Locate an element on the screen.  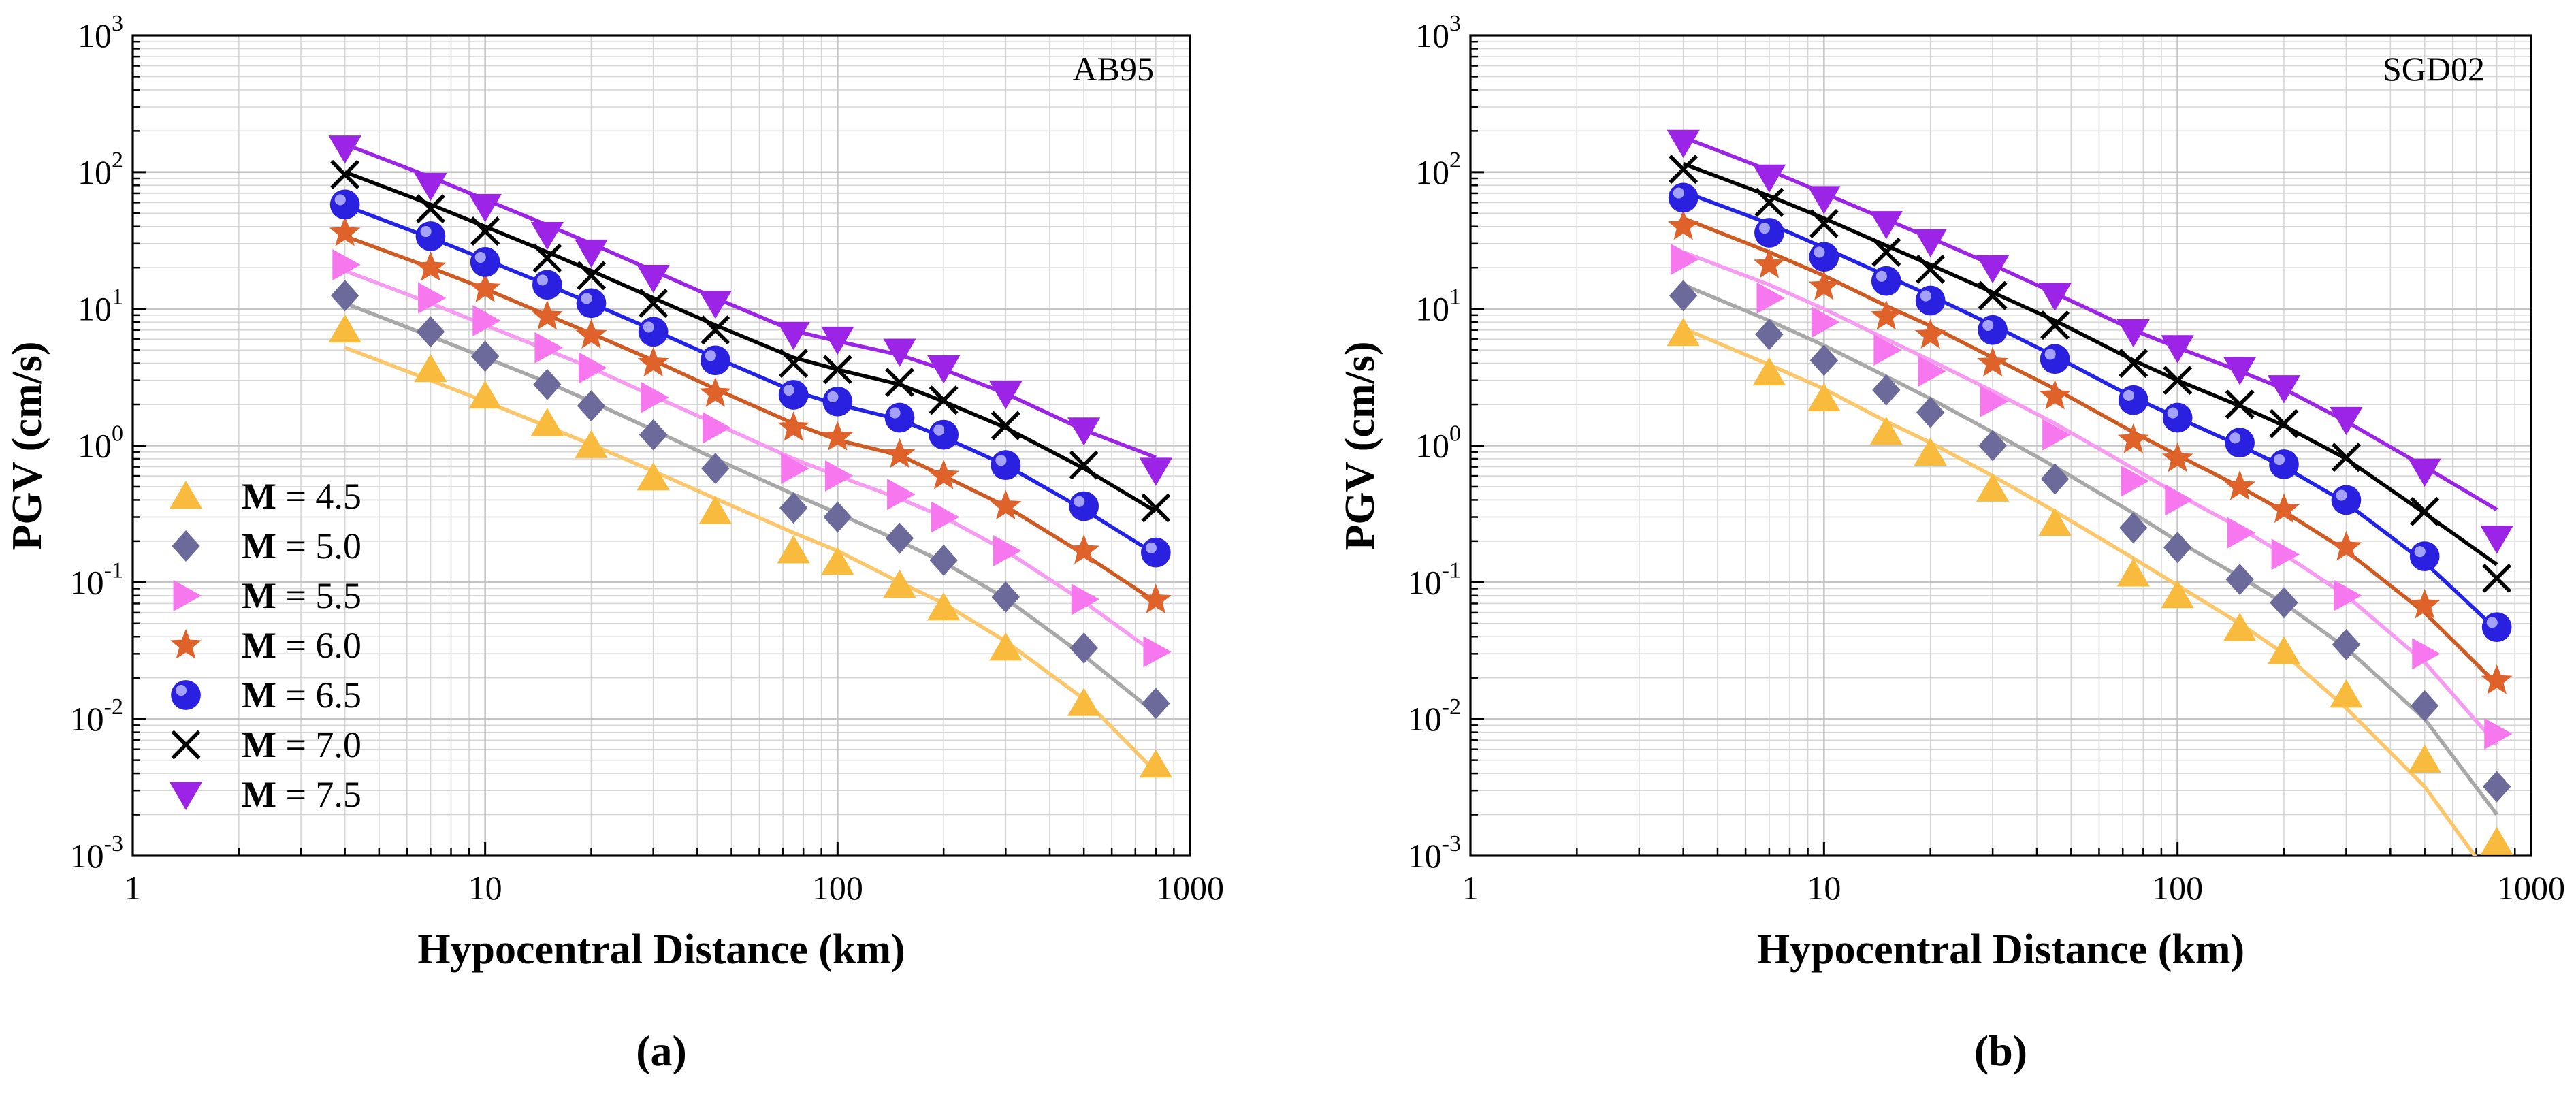
x-axis-title: Hypocentral Distance (km) is located at coordinates (2001, 950).